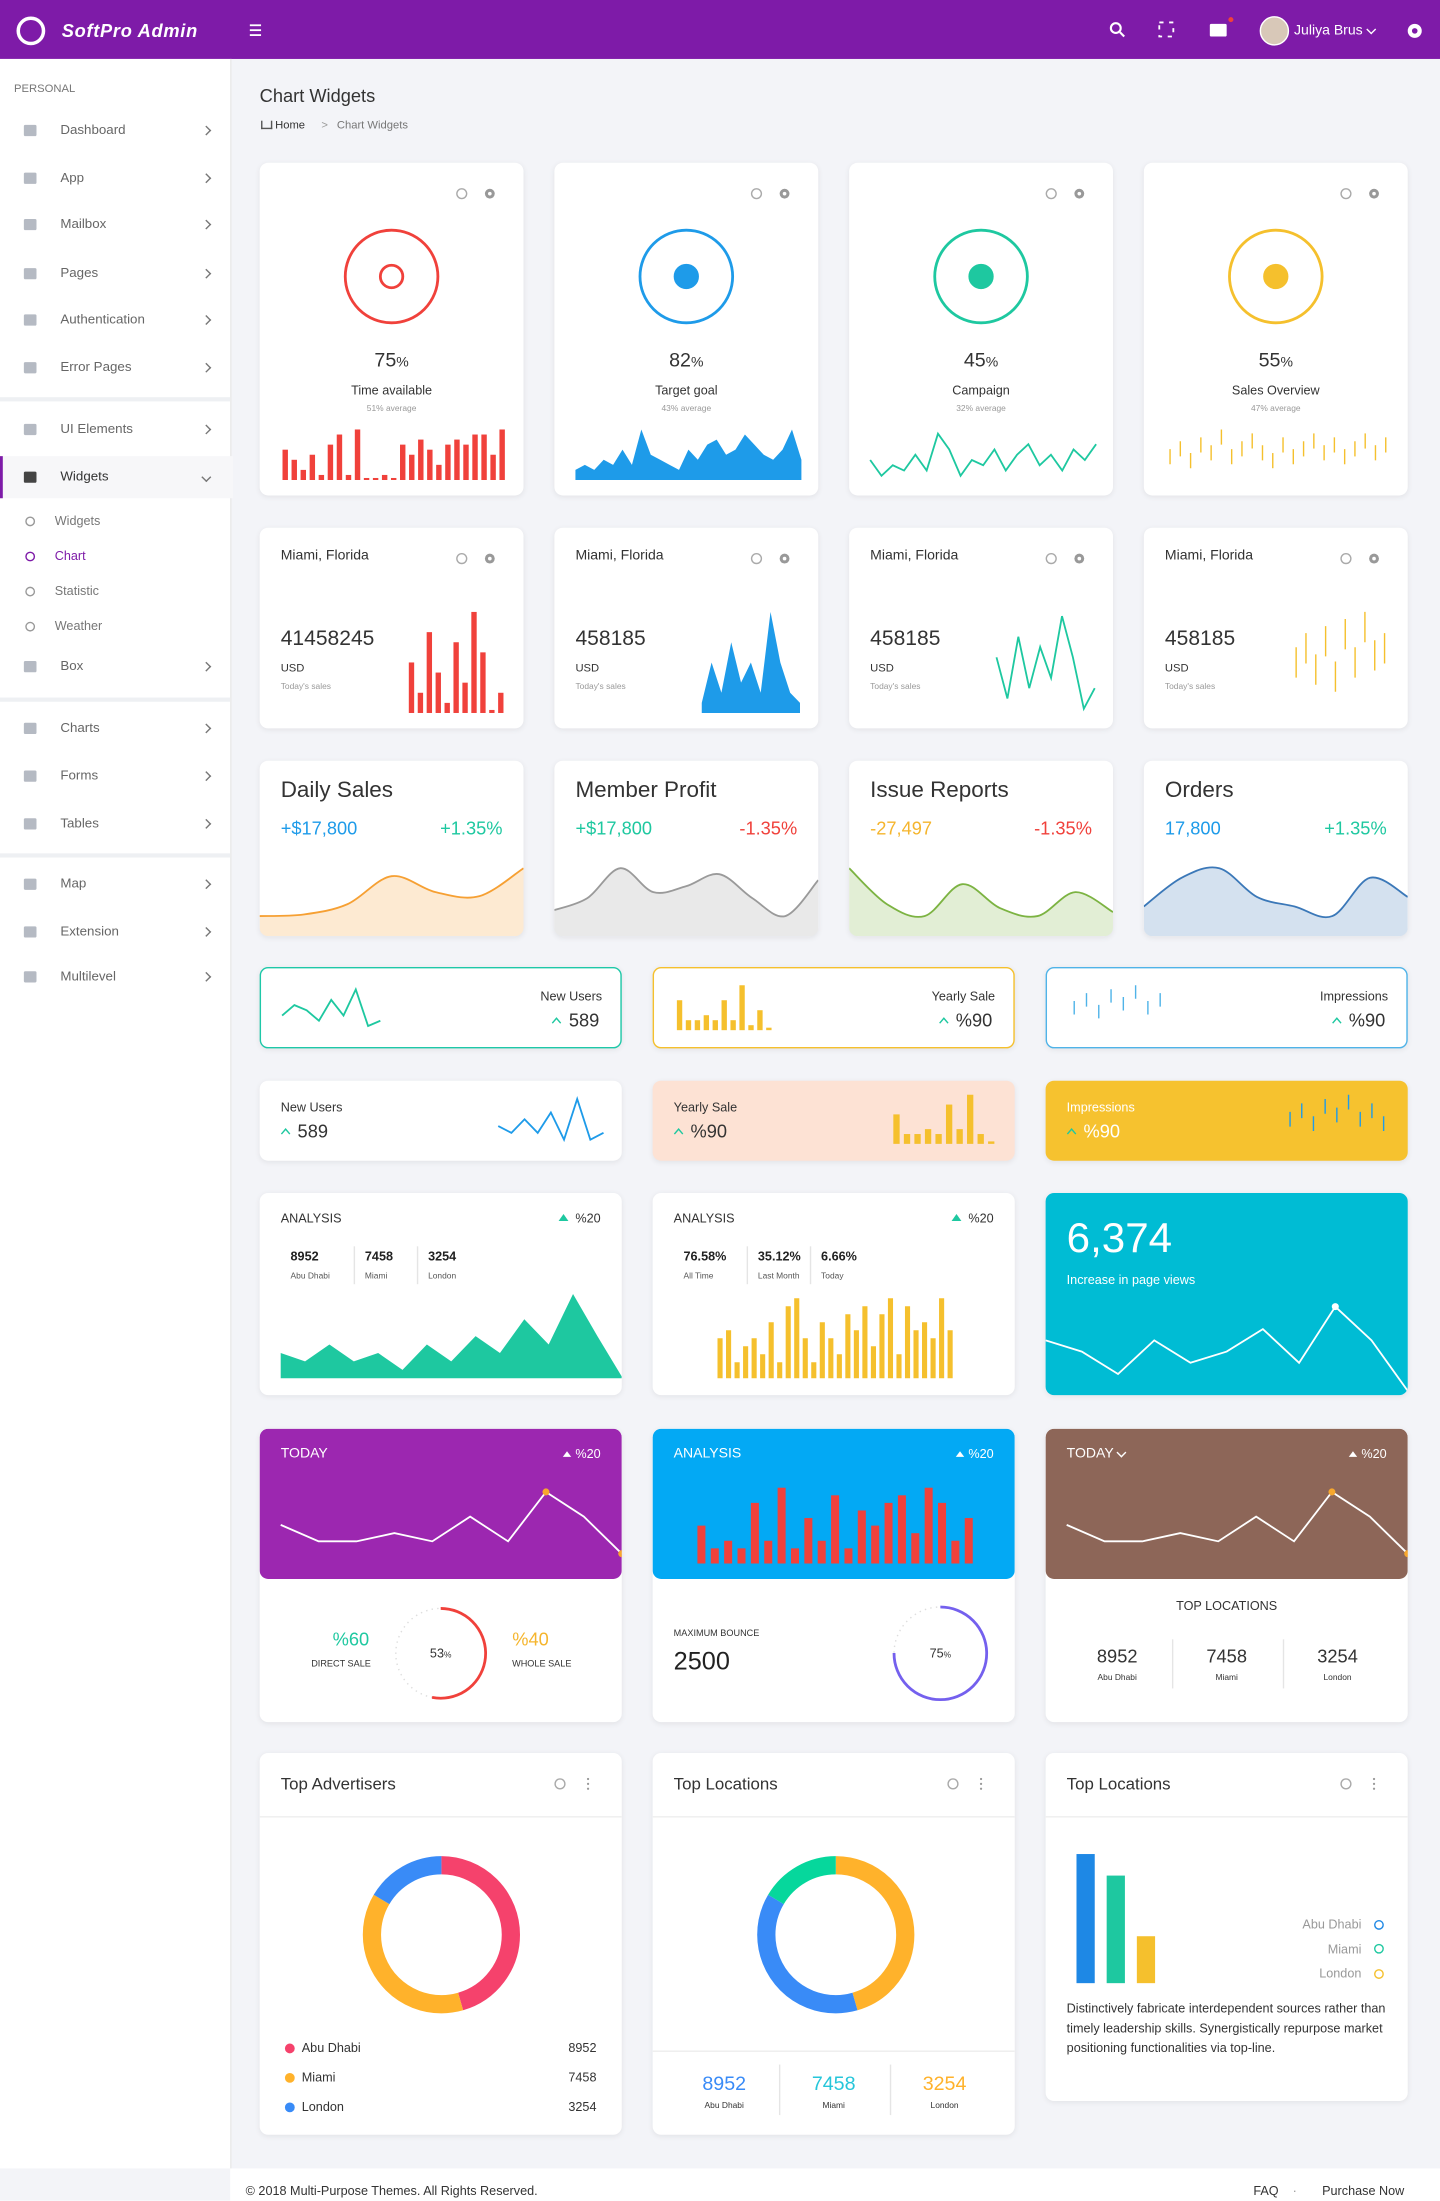  What do you see at coordinates (1337, 1678) in the screenshot?
I see `location-label: London` at bounding box center [1337, 1678].